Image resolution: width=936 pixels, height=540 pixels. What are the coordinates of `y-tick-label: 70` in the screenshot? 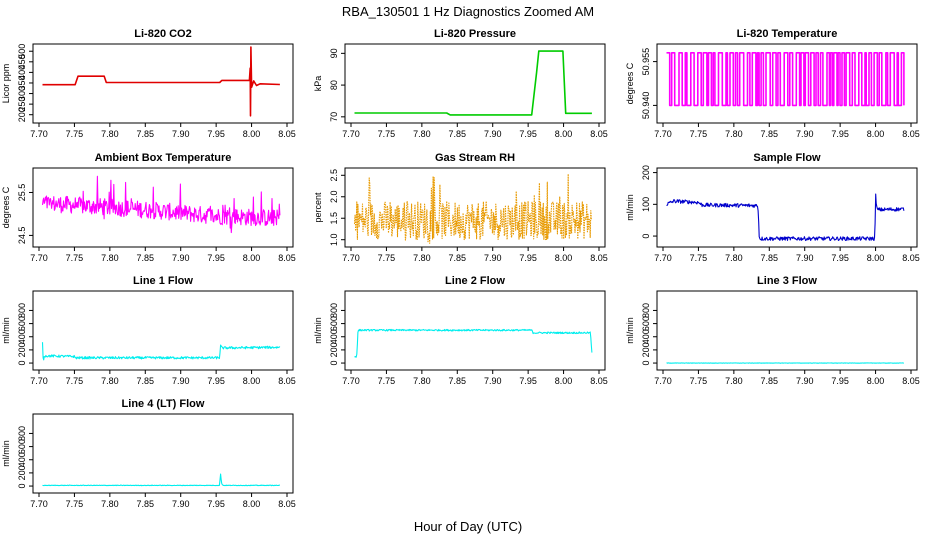 It's located at (334, 117).